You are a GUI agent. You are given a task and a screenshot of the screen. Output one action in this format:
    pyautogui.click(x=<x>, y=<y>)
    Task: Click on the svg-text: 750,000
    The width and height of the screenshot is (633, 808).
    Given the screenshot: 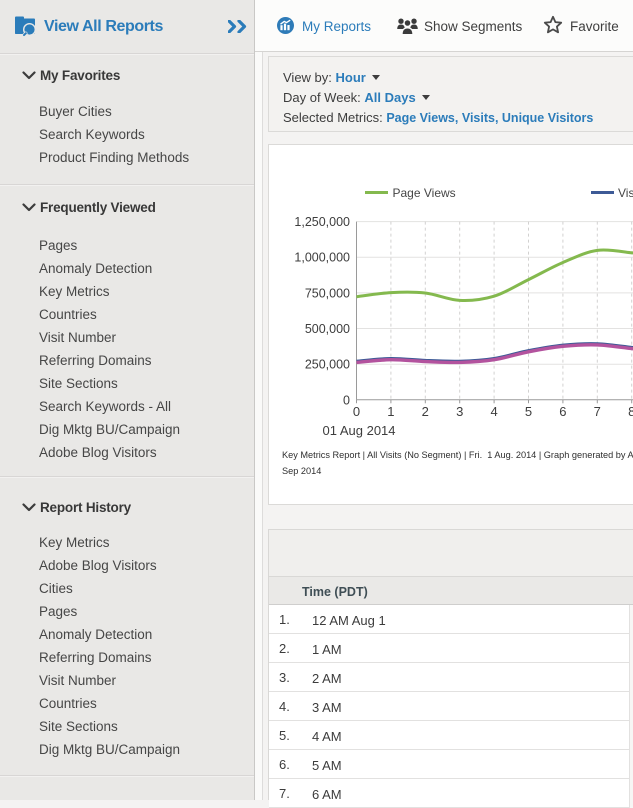 What is the action you would take?
    pyautogui.click(x=327, y=293)
    